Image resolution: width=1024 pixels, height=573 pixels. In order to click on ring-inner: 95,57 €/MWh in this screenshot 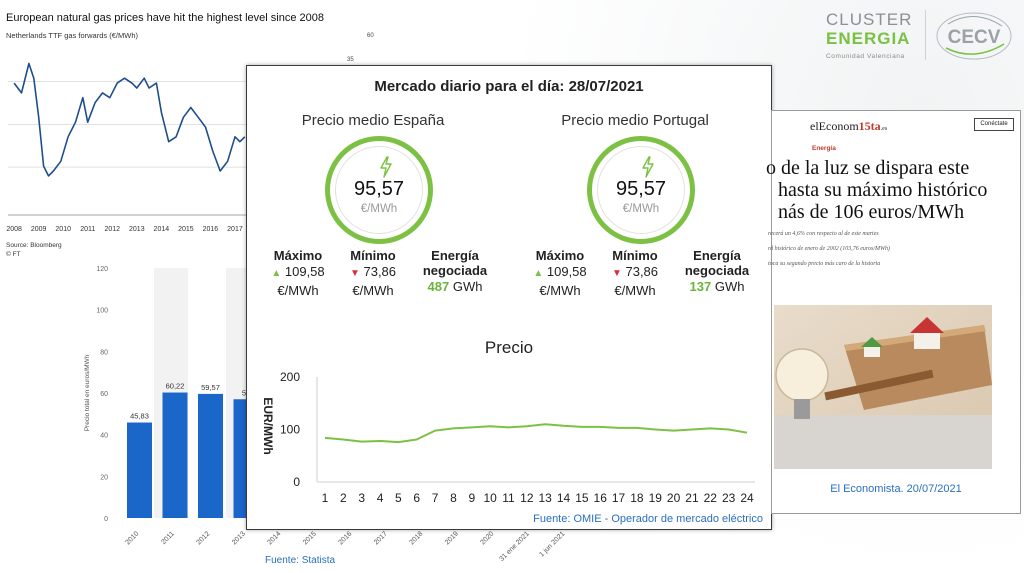, I will do `click(641, 190)`.